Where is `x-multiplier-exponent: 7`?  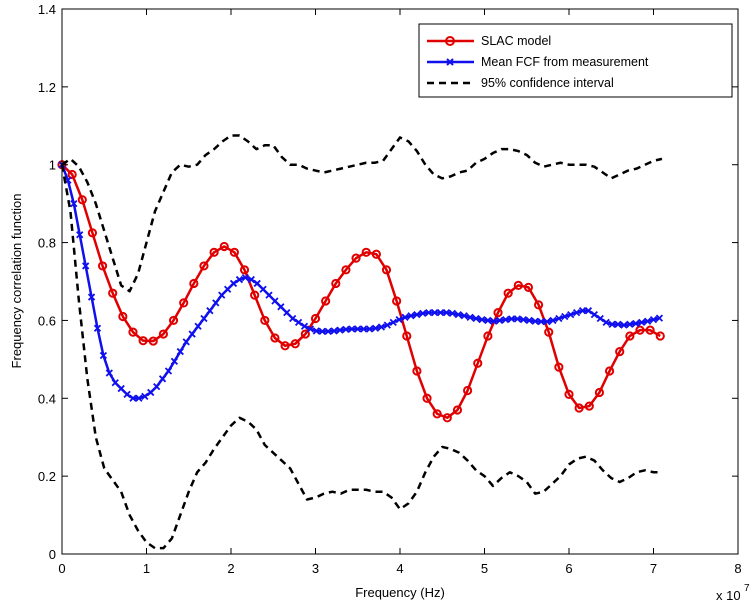
x-multiplier-exponent: 7 is located at coordinates (747, 588).